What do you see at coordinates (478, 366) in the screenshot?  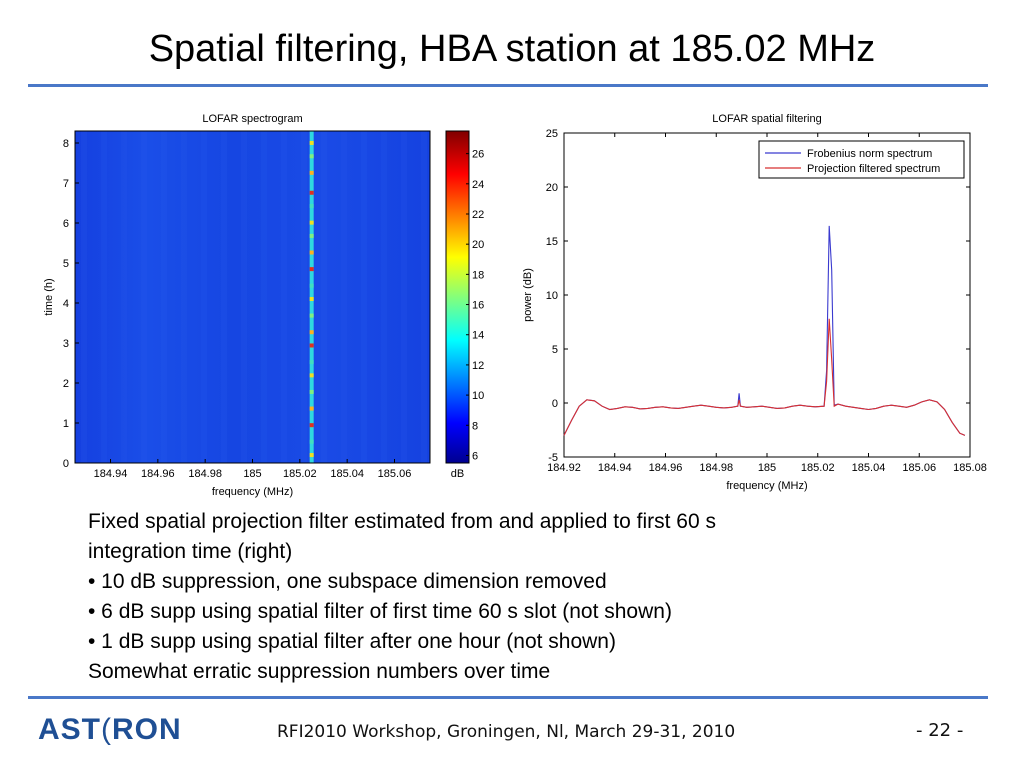 I see `colorbar-tick-label: 12` at bounding box center [478, 366].